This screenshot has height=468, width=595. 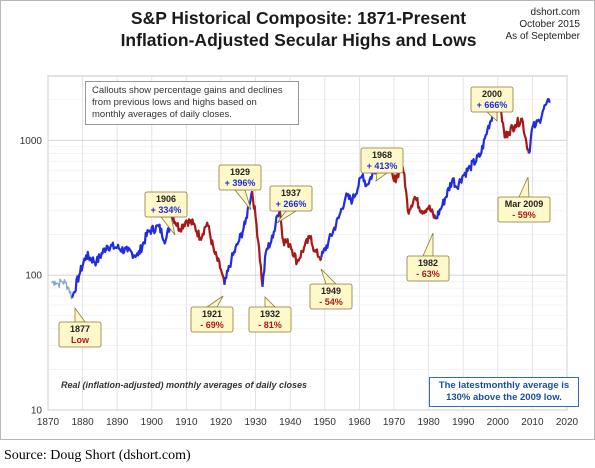 I want to click on x-tick-label: 1920, so click(x=221, y=422).